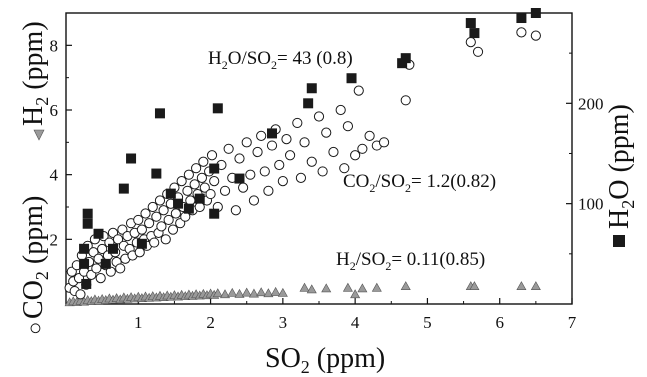 This screenshot has width=647, height=377. I want to click on y-left-axis-label-h2: H2 (ppm), so click(35, 81).